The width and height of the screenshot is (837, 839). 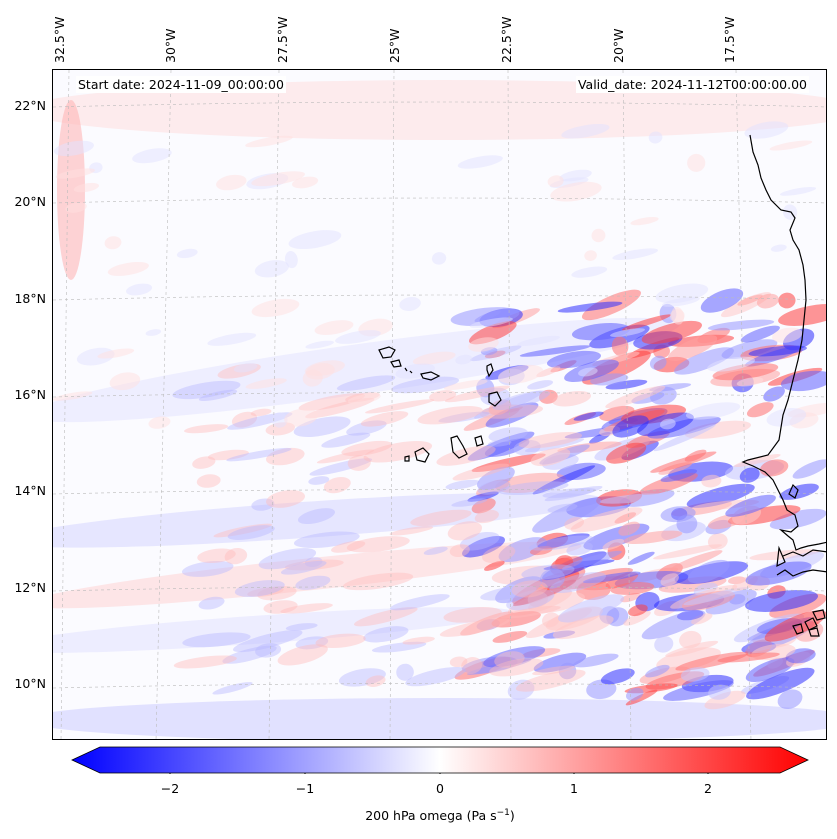 I want to click on colorbar-tick: 1, so click(x=574, y=788).